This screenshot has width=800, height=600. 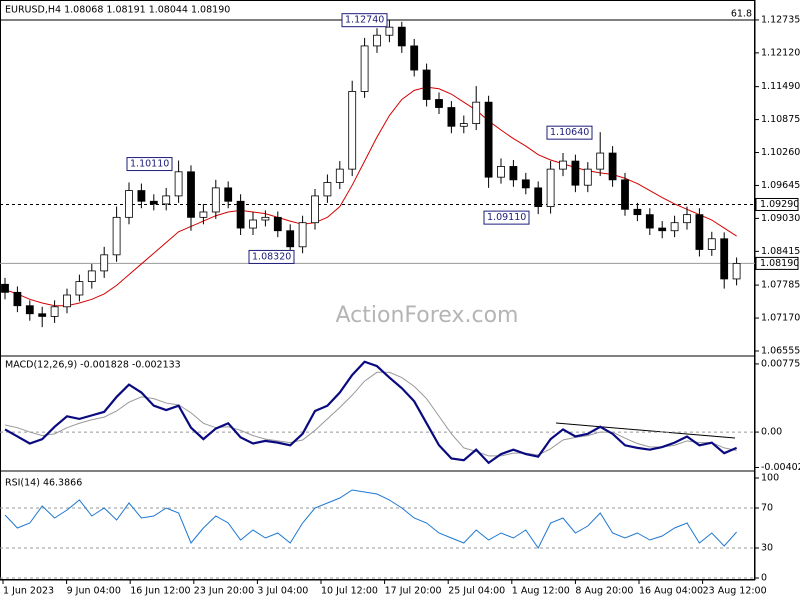 I want to click on dashed-level-label: 1.09290, so click(x=779, y=204).